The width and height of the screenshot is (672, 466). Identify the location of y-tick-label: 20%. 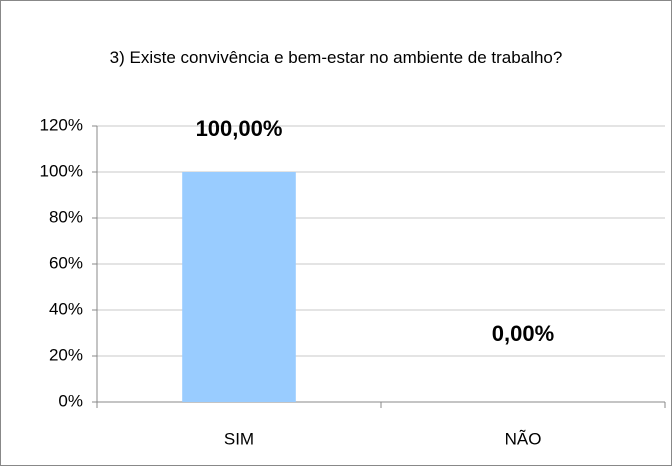
(66, 354).